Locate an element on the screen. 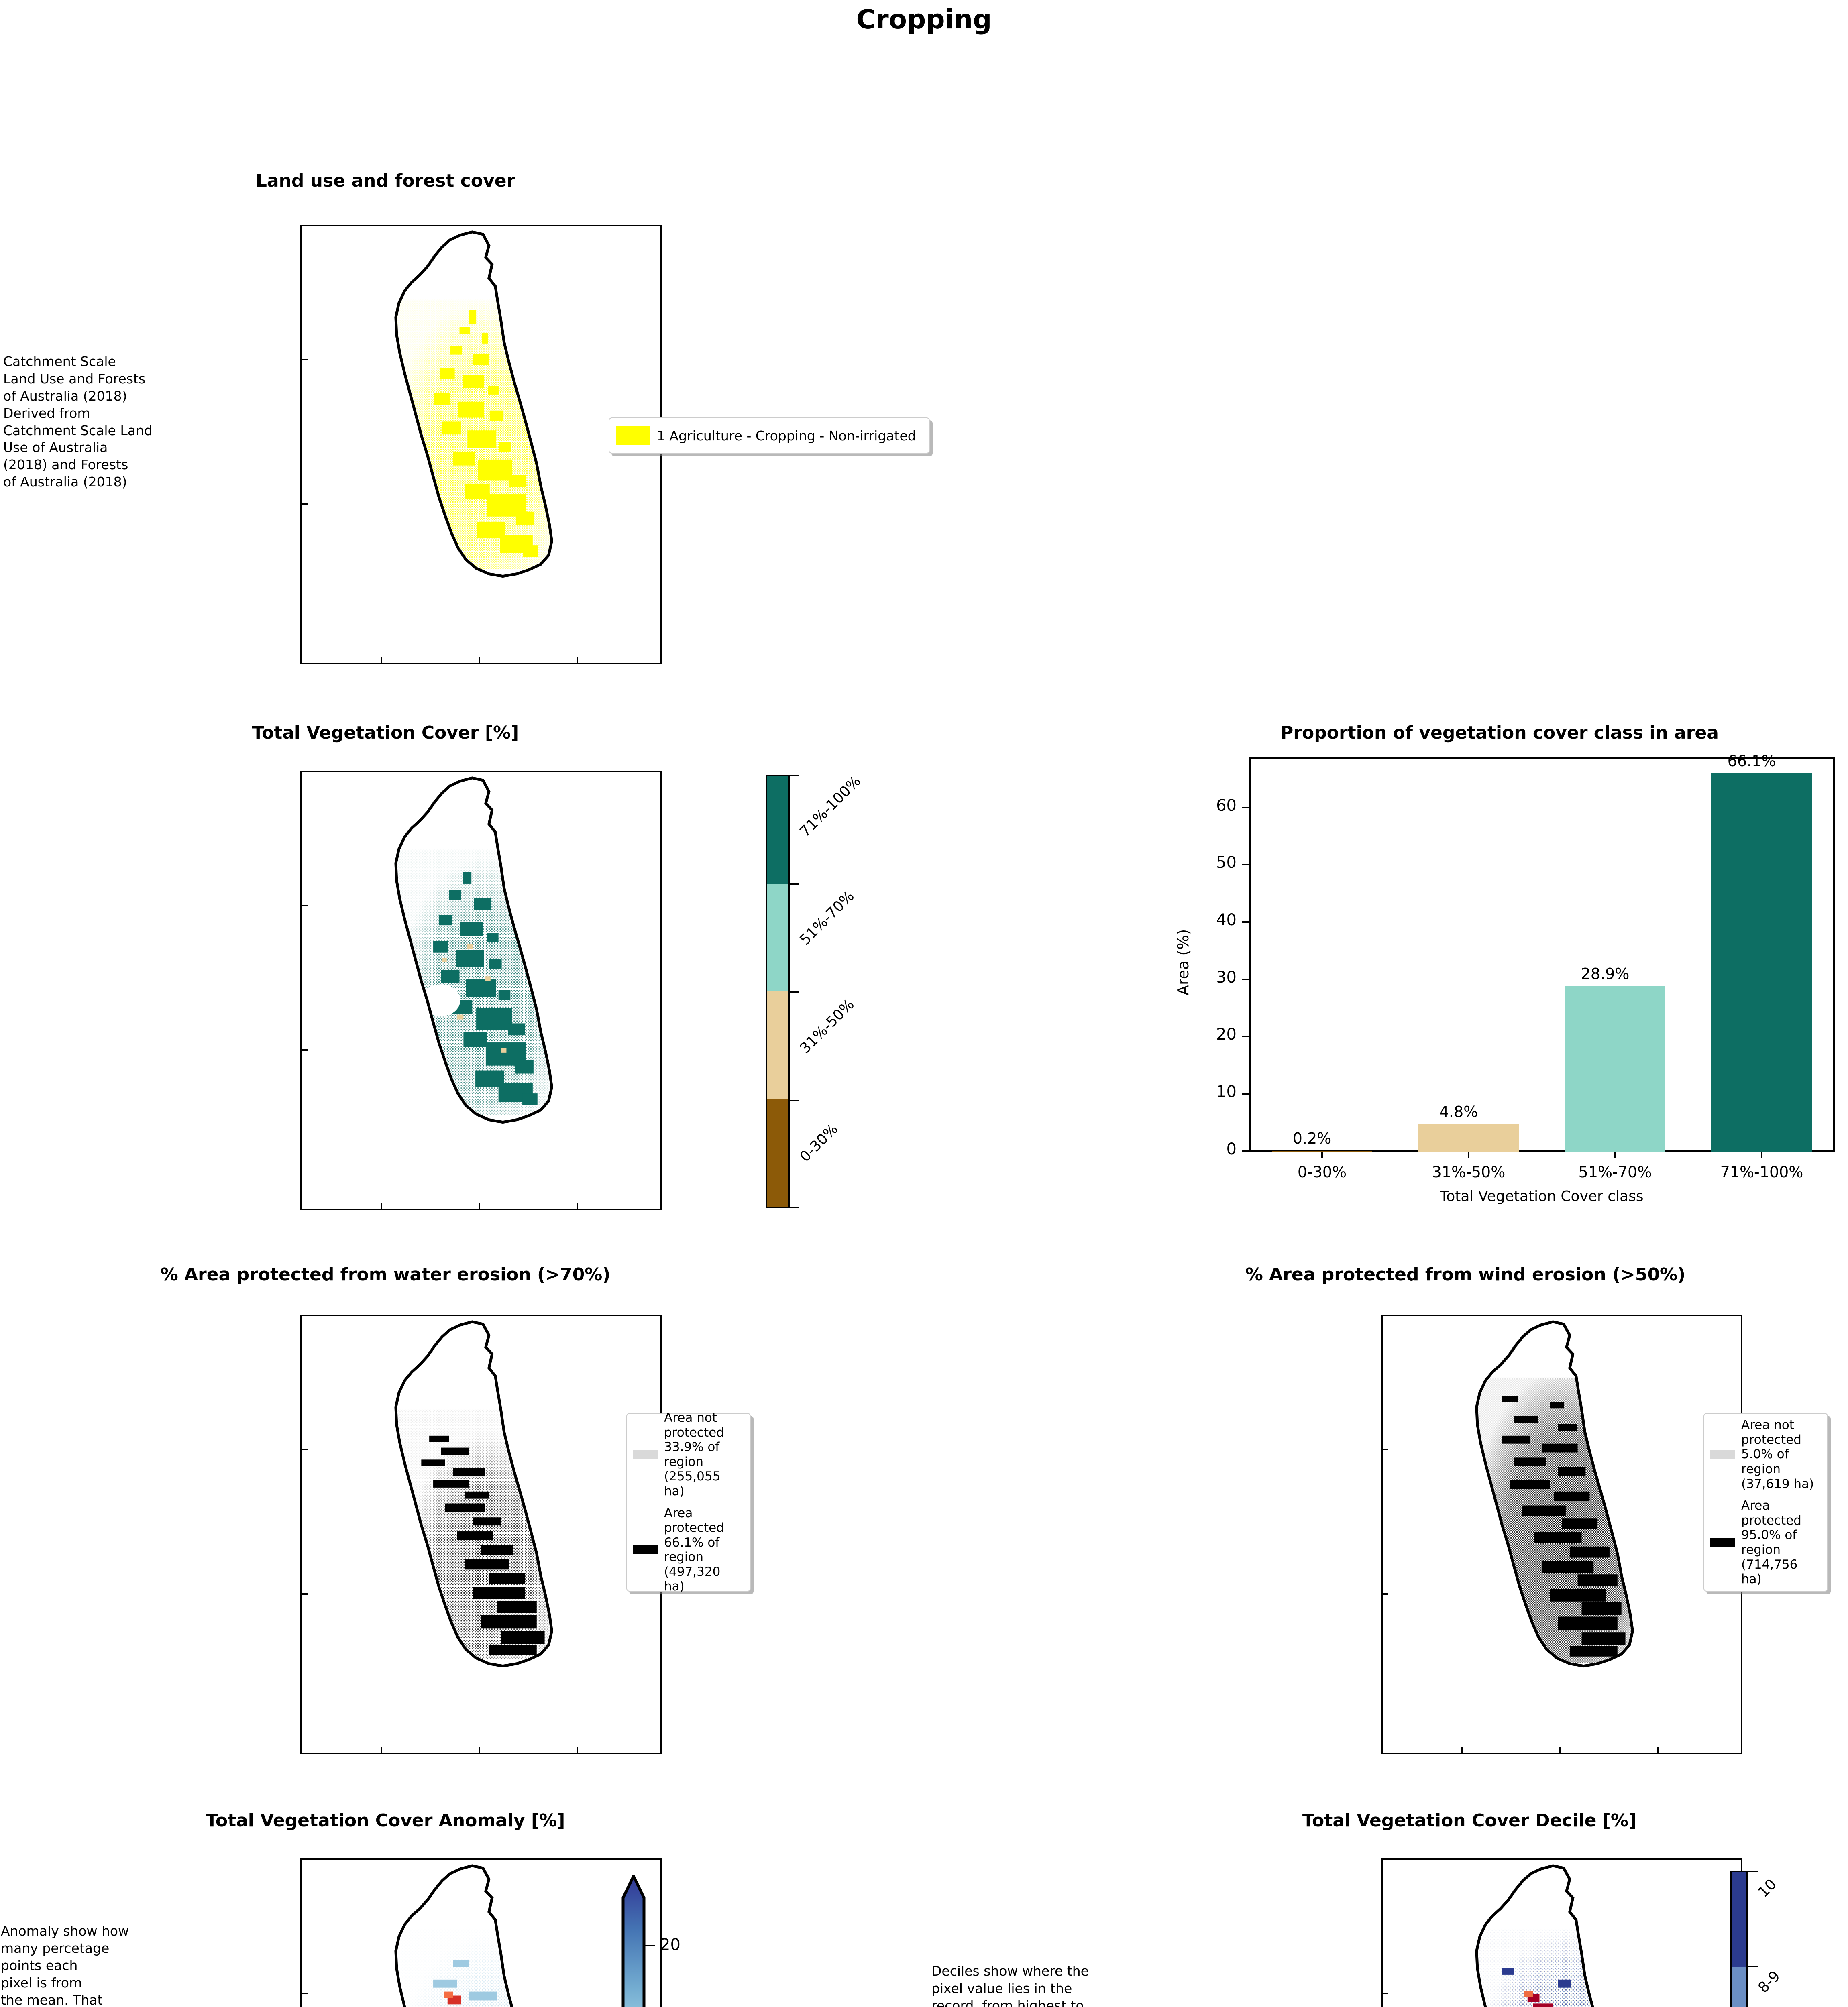  cbar-label-pos20: 20 is located at coordinates (670, 1945).